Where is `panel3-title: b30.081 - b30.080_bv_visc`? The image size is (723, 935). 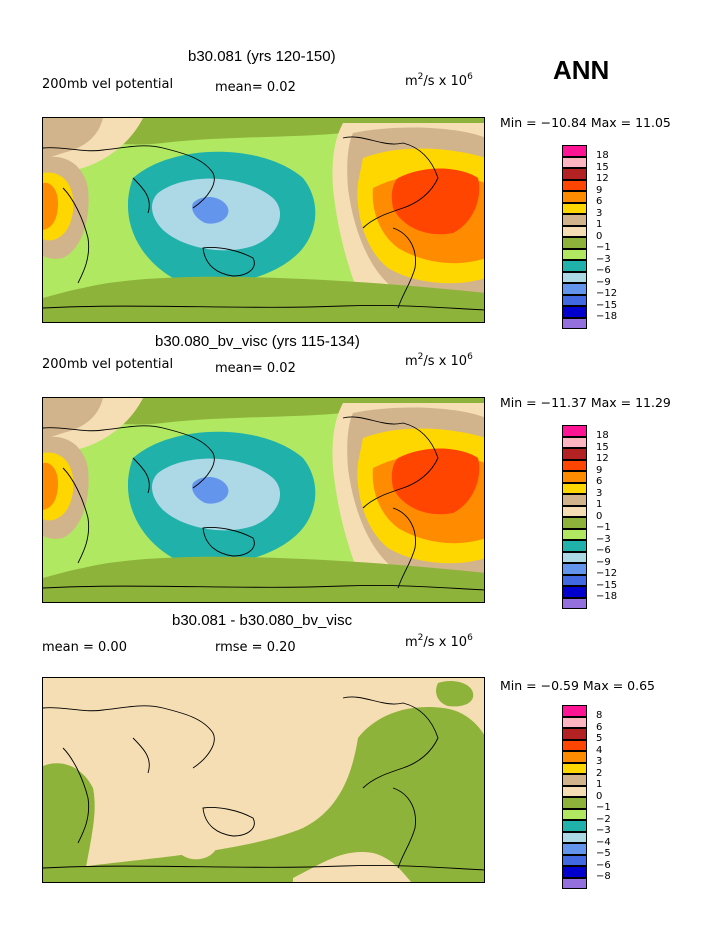 panel3-title: b30.081 - b30.080_bv_visc is located at coordinates (262, 620).